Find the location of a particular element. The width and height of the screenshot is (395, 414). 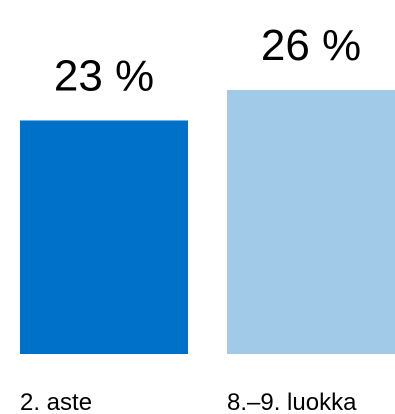

value-label-2: 26 % is located at coordinates (311, 45).